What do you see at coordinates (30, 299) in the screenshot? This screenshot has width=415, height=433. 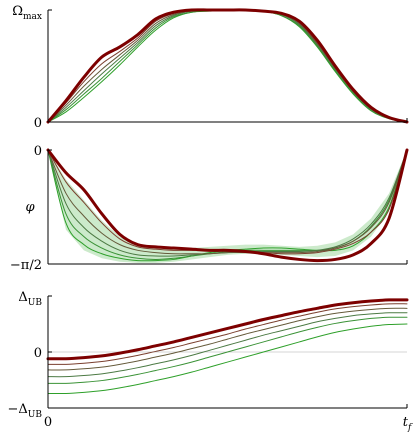 I see `y-tick-label: ΔUB` at bounding box center [30, 299].